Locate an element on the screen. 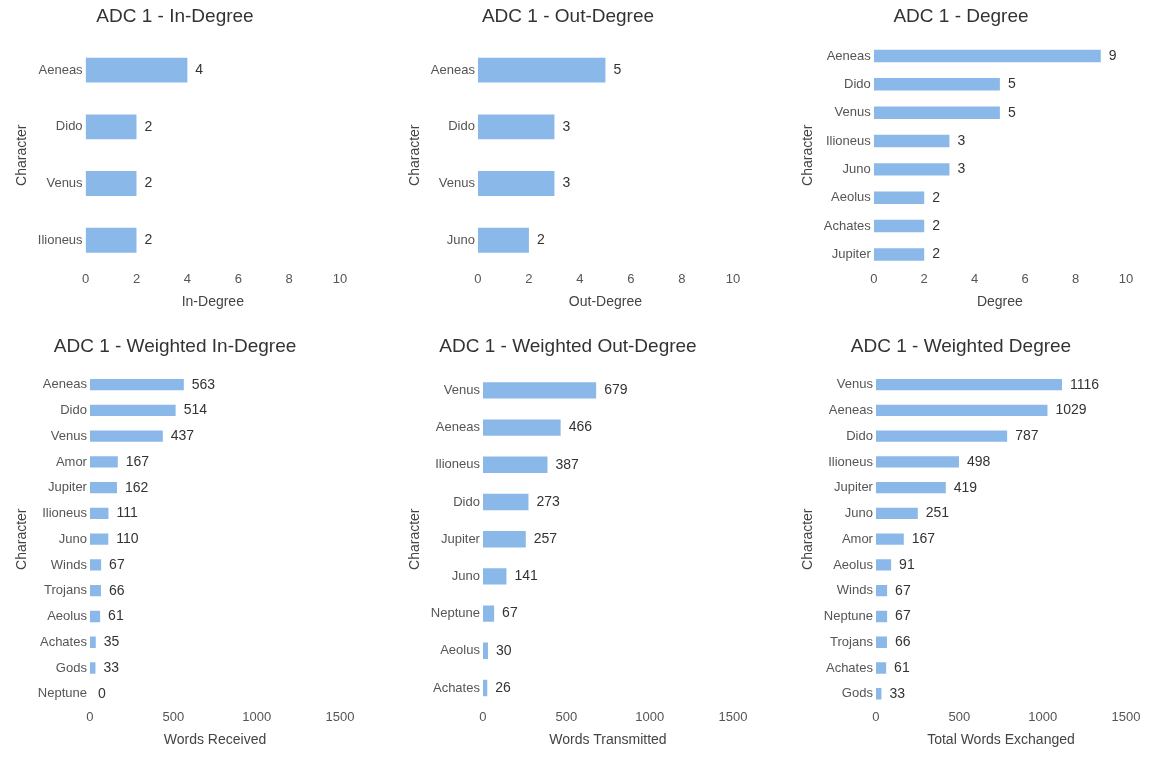 This screenshot has width=1175, height=758. y-tick-label: Achates is located at coordinates (847, 225).